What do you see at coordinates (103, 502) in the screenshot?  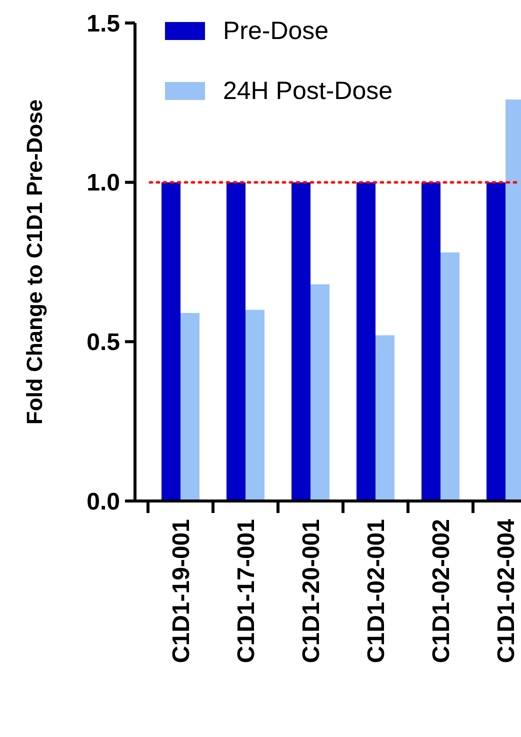 I see `y-tick-label: 0.0` at bounding box center [103, 502].